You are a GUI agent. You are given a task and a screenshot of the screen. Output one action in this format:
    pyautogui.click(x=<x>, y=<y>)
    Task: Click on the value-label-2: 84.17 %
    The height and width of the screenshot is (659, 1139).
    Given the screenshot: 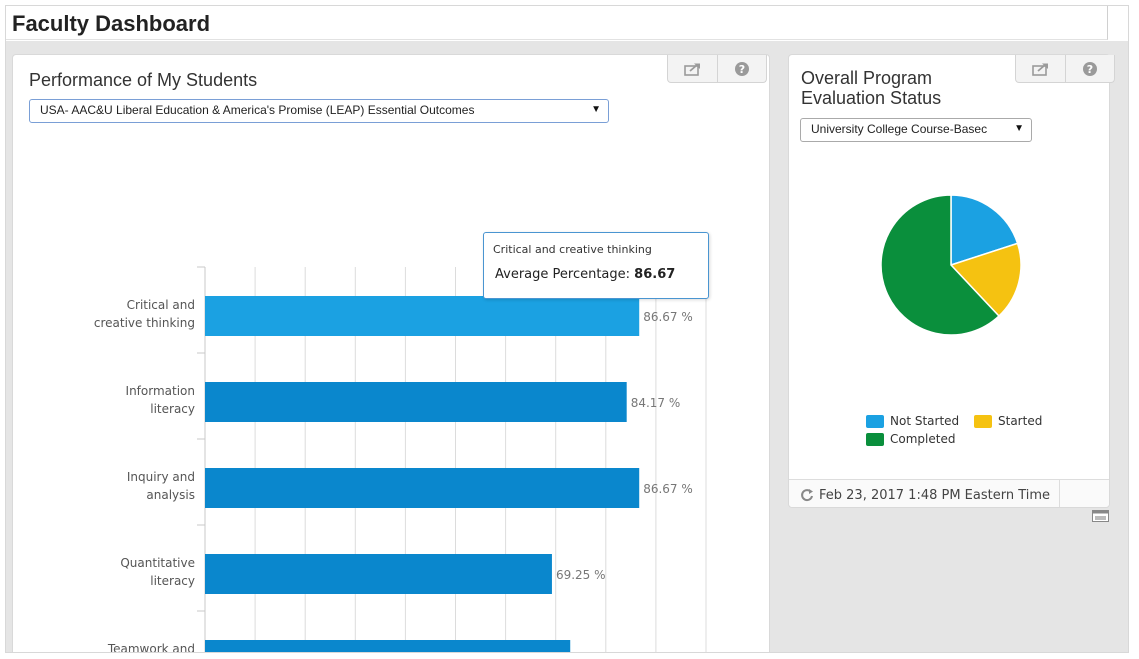 What is the action you would take?
    pyautogui.click(x=656, y=403)
    